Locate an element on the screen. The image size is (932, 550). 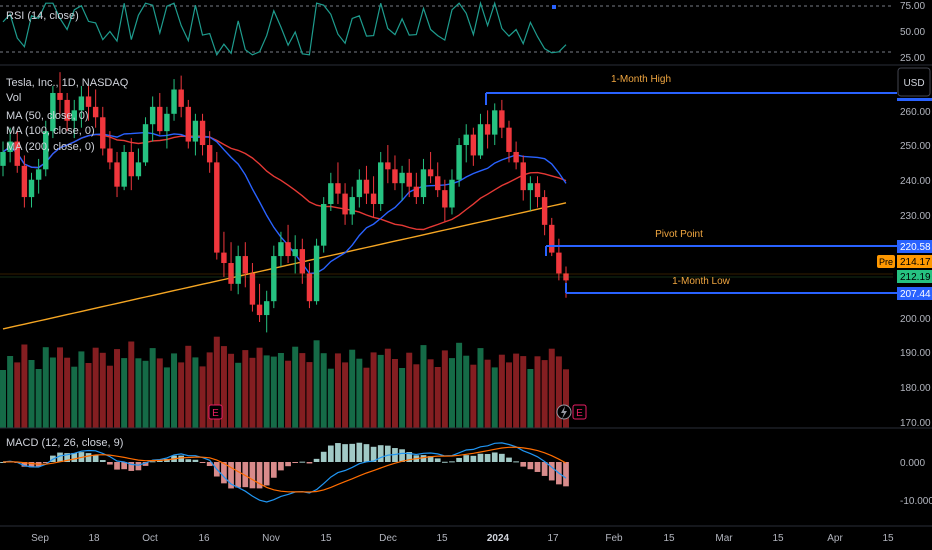
rsi-axis-50: 50.00 is located at coordinates (912, 32).